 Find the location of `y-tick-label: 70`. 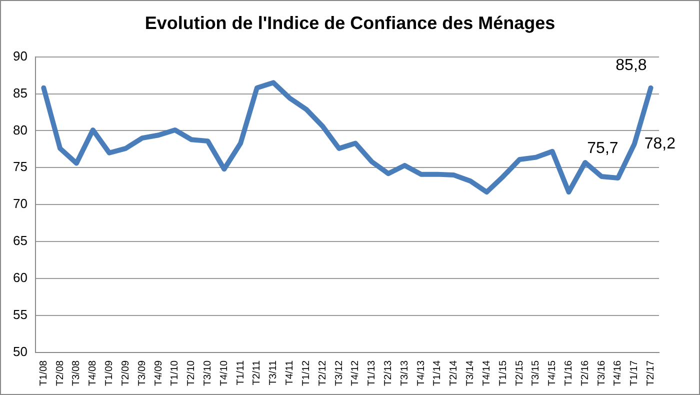

y-tick-label: 70 is located at coordinates (20, 204).